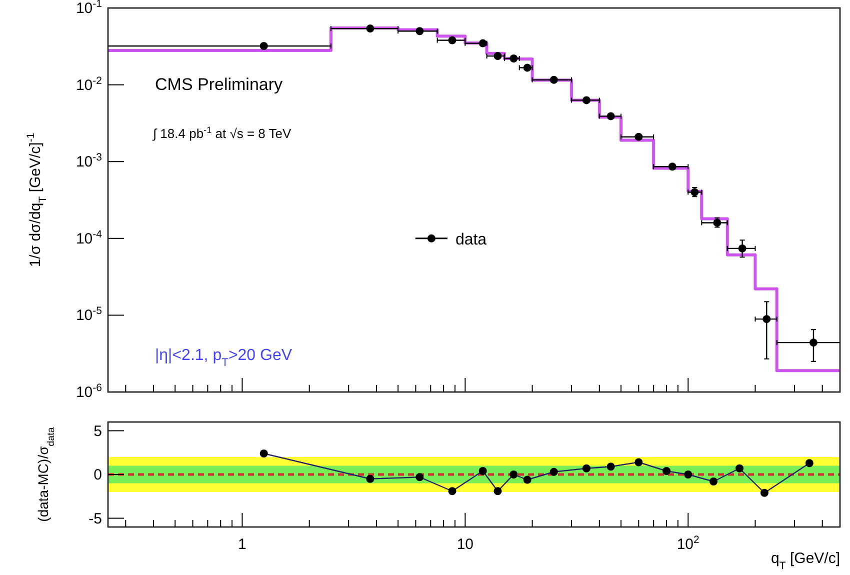  Describe the element at coordinates (223, 358) in the screenshot. I see `annotation: |η|<2.1, p$_{T}$>20 GeV` at that location.